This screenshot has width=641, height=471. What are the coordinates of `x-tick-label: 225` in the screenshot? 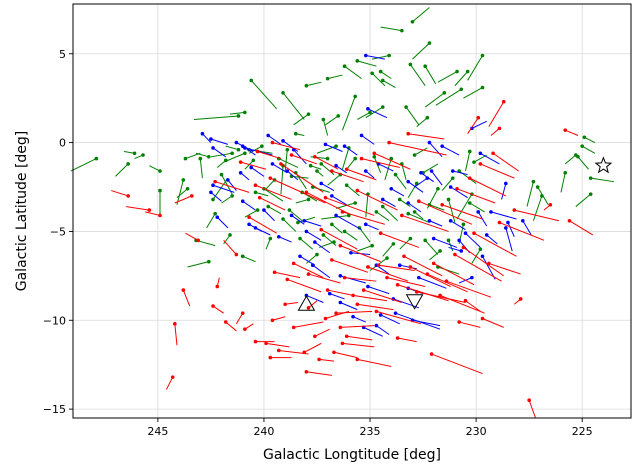 It's located at (582, 431).